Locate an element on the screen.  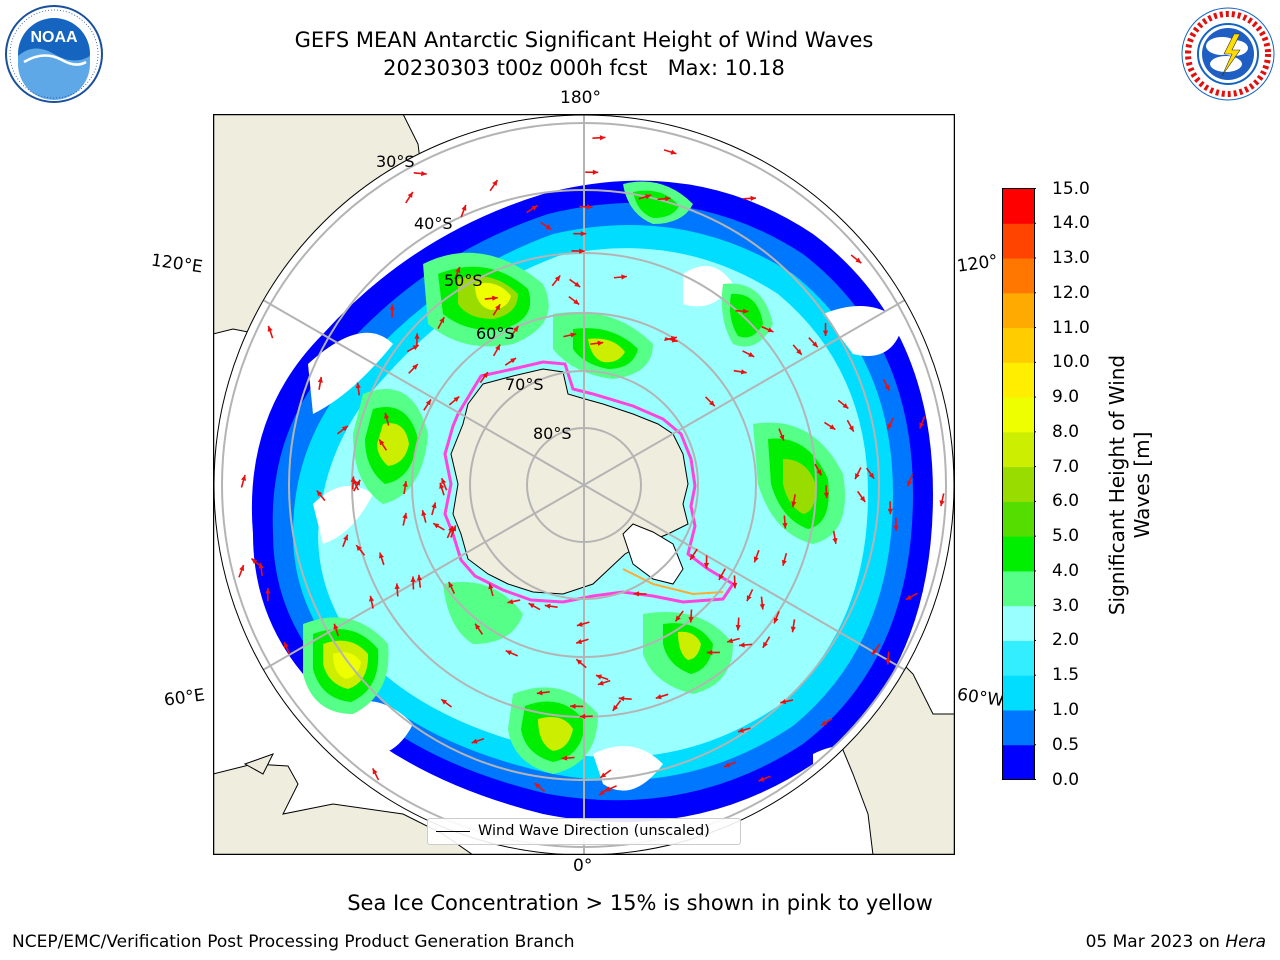
legend-line-sample is located at coordinates (453, 831).